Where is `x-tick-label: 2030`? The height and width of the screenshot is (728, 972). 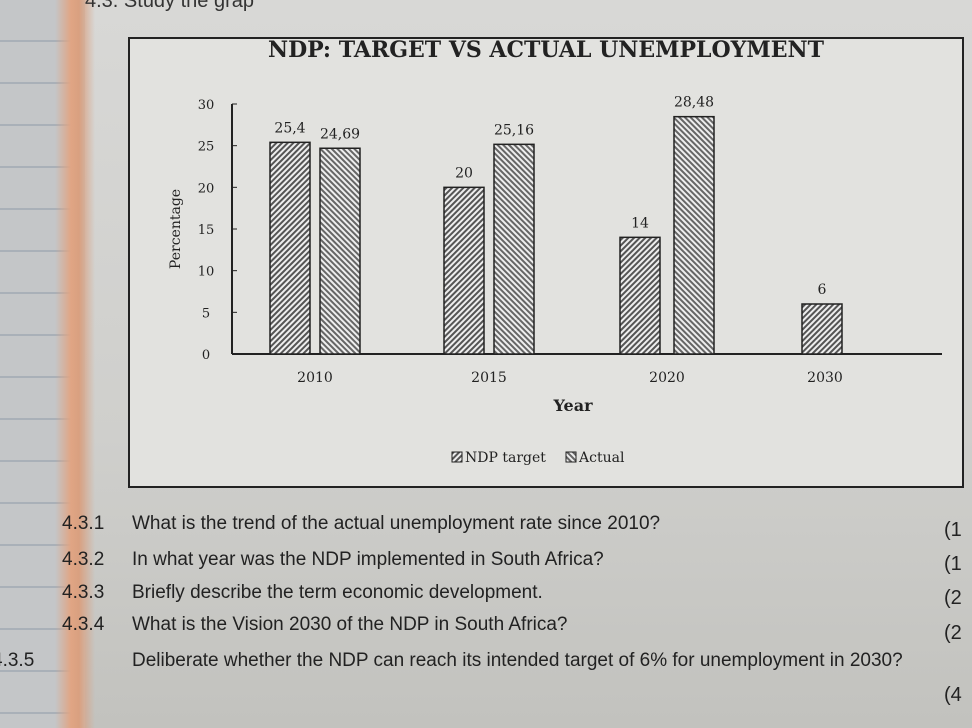
x-tick-label: 2030 is located at coordinates (825, 378).